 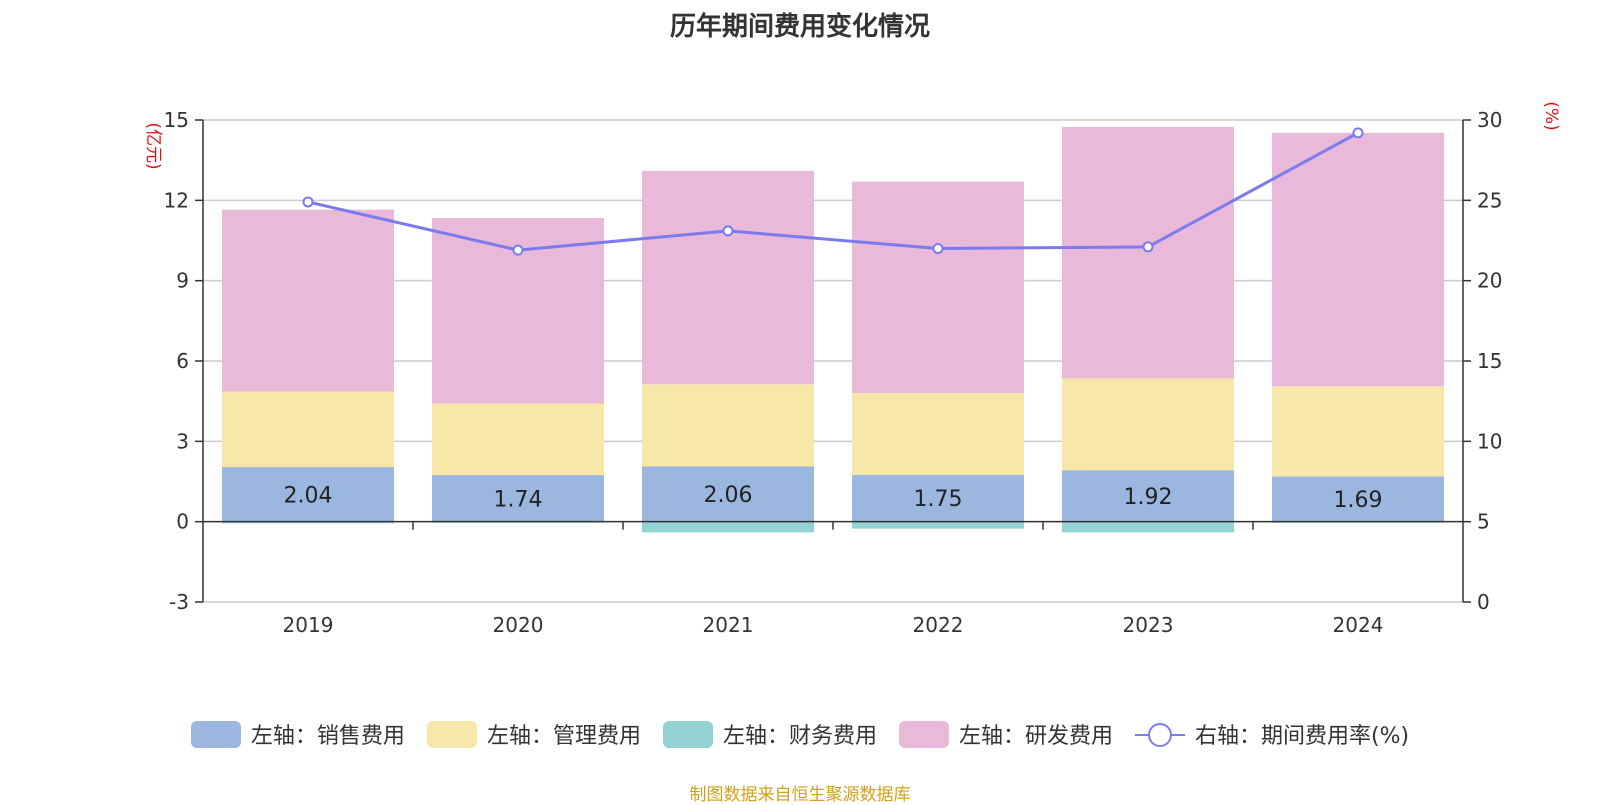 I want to click on right-tick-label: 15, so click(x=1489, y=361).